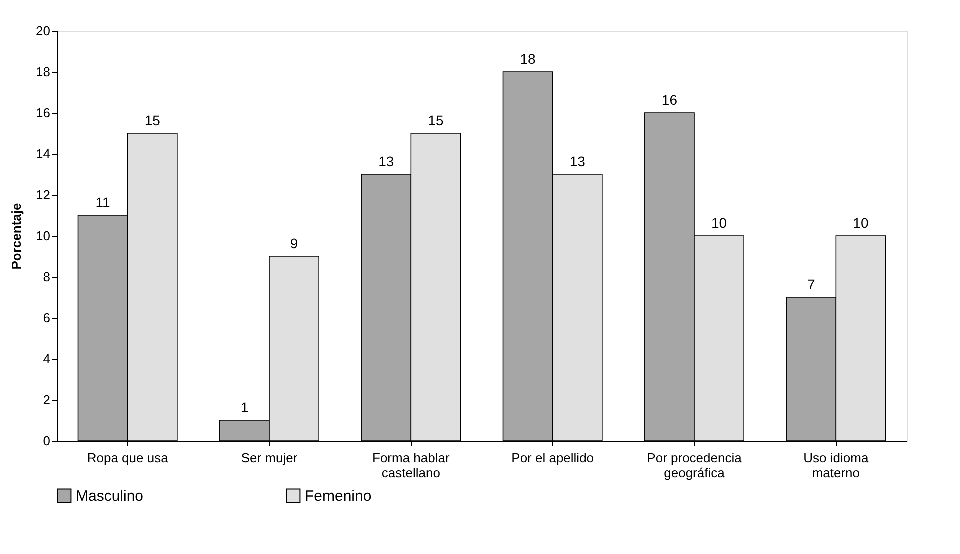  Describe the element at coordinates (528, 59) in the screenshot. I see `data-label: 18` at that location.